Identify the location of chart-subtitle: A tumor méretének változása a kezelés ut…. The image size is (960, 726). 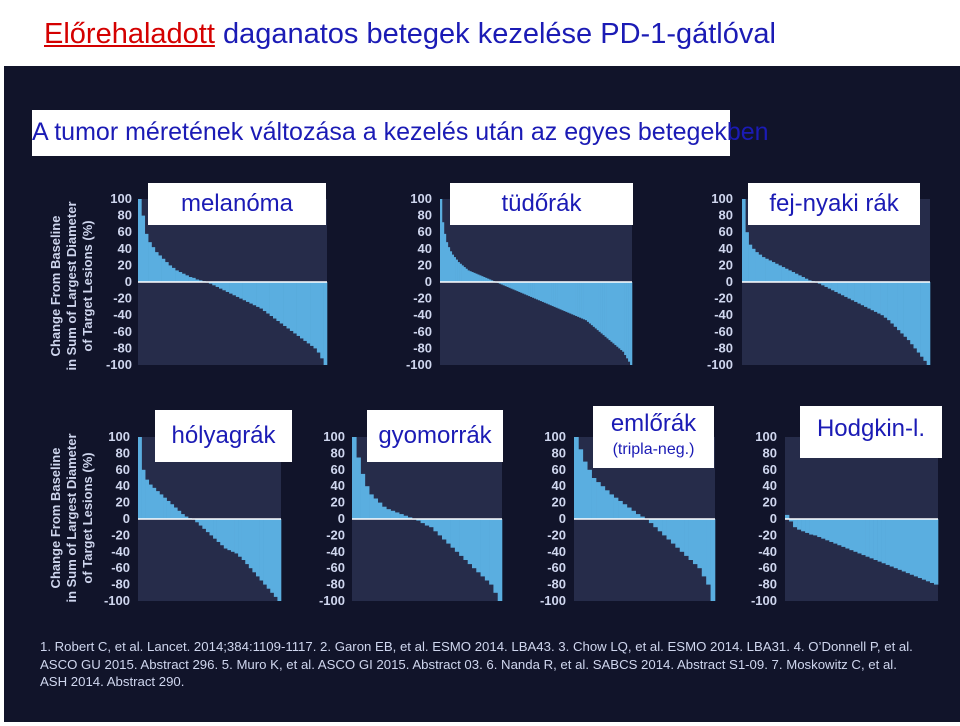
(400, 132).